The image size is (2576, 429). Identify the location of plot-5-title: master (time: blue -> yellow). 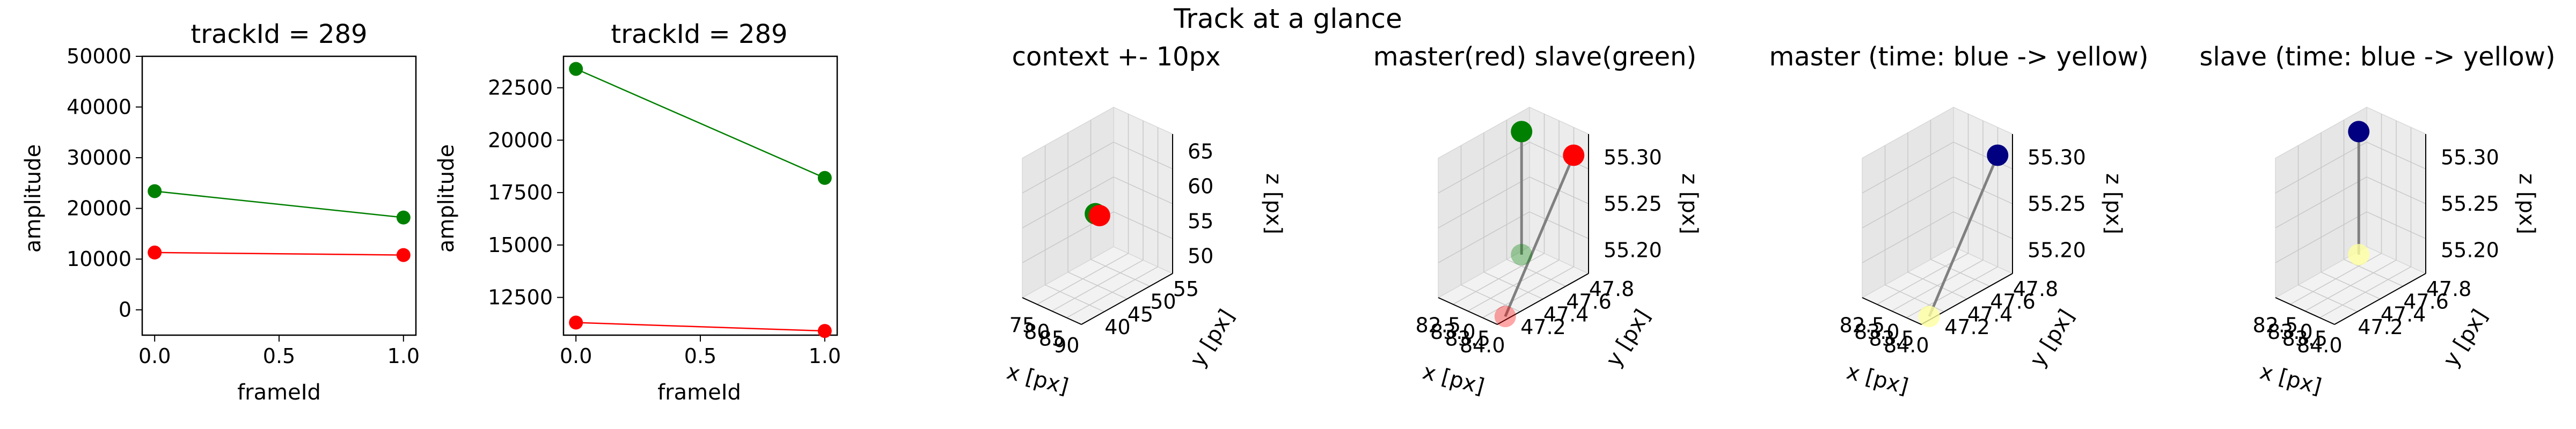
(1959, 57).